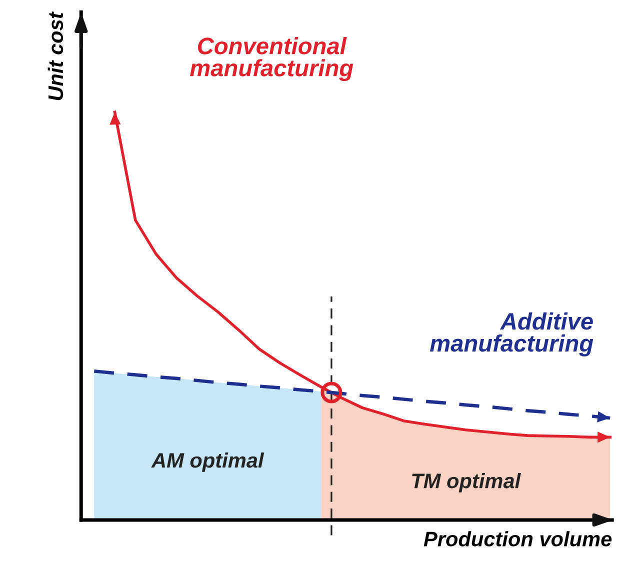  Describe the element at coordinates (466, 482) in the screenshot. I see `series-label: TM optimal` at that location.